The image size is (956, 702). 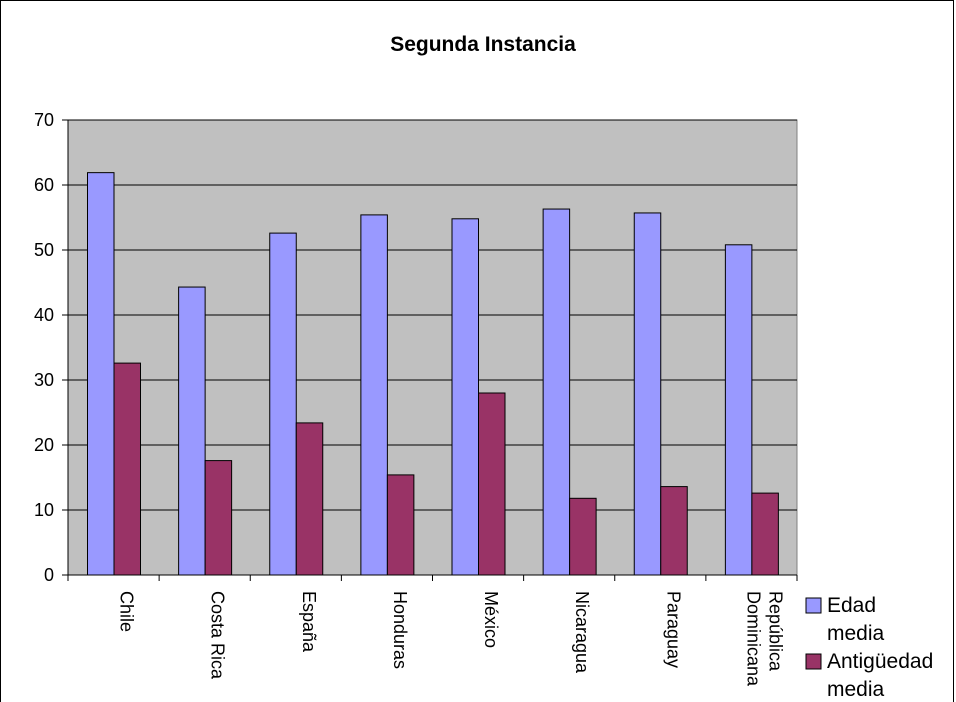 I want to click on legend-swatch-edad-media, so click(x=813, y=605).